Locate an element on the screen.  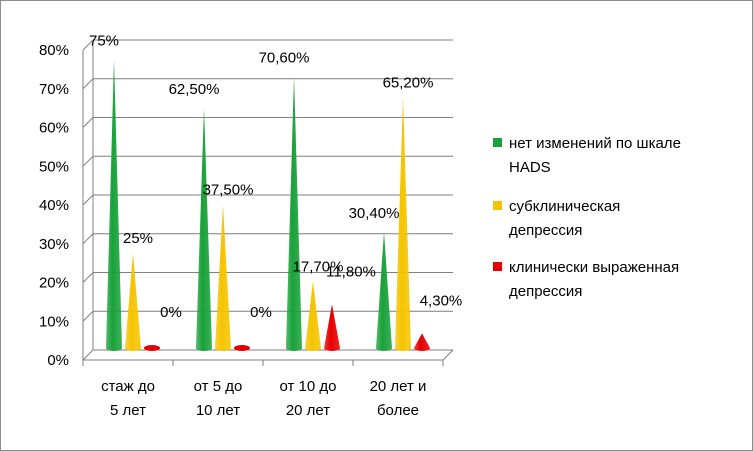
y-tick-label: 80% is located at coordinates (54, 50).